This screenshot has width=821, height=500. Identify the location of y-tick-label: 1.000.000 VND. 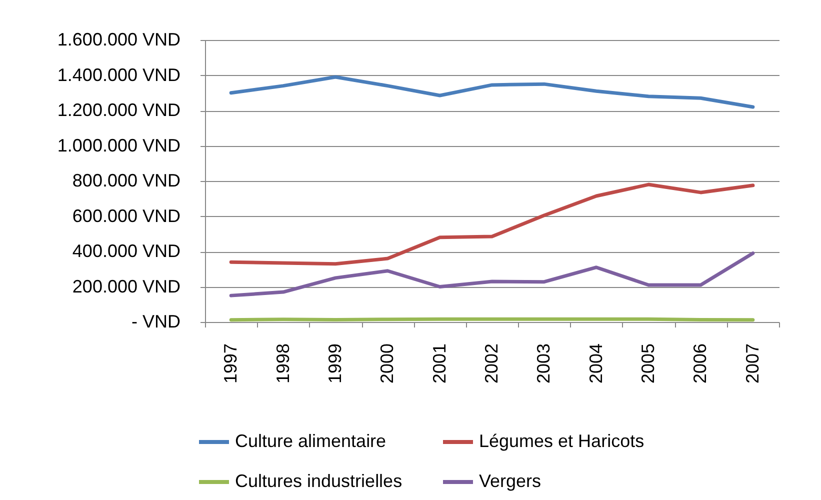
(118, 145).